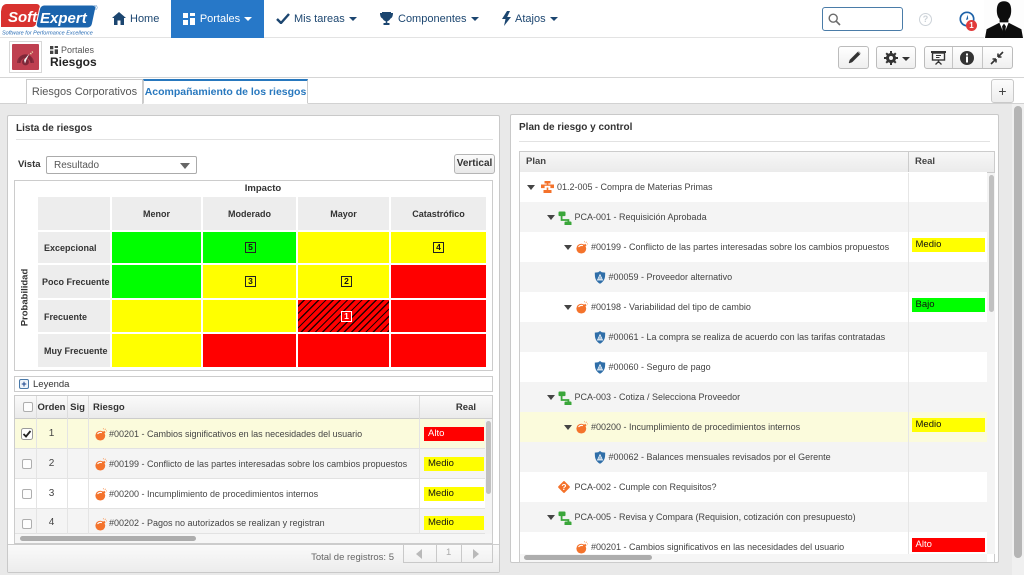 This screenshot has height=575, width=1024. Describe the element at coordinates (23, 17) in the screenshot. I see `svg-text: Soft` at that location.